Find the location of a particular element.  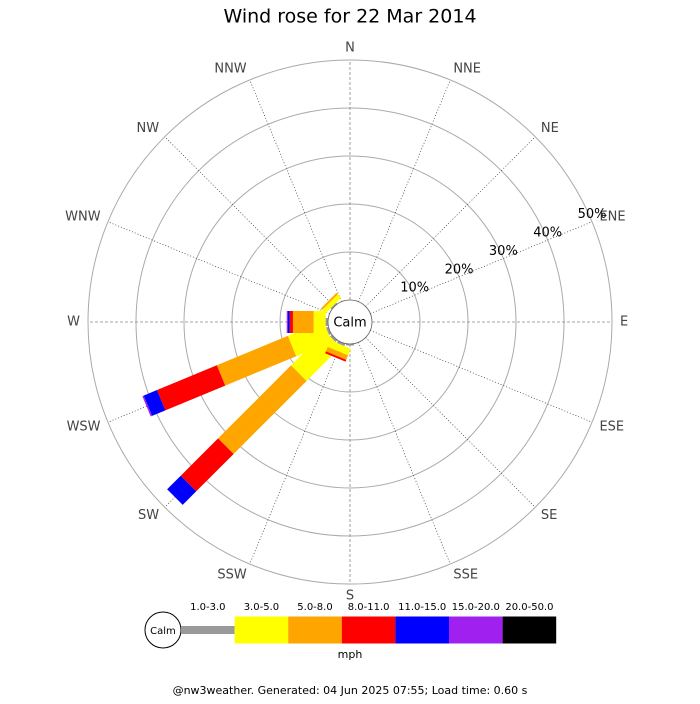

ring-label: 20% is located at coordinates (459, 269).